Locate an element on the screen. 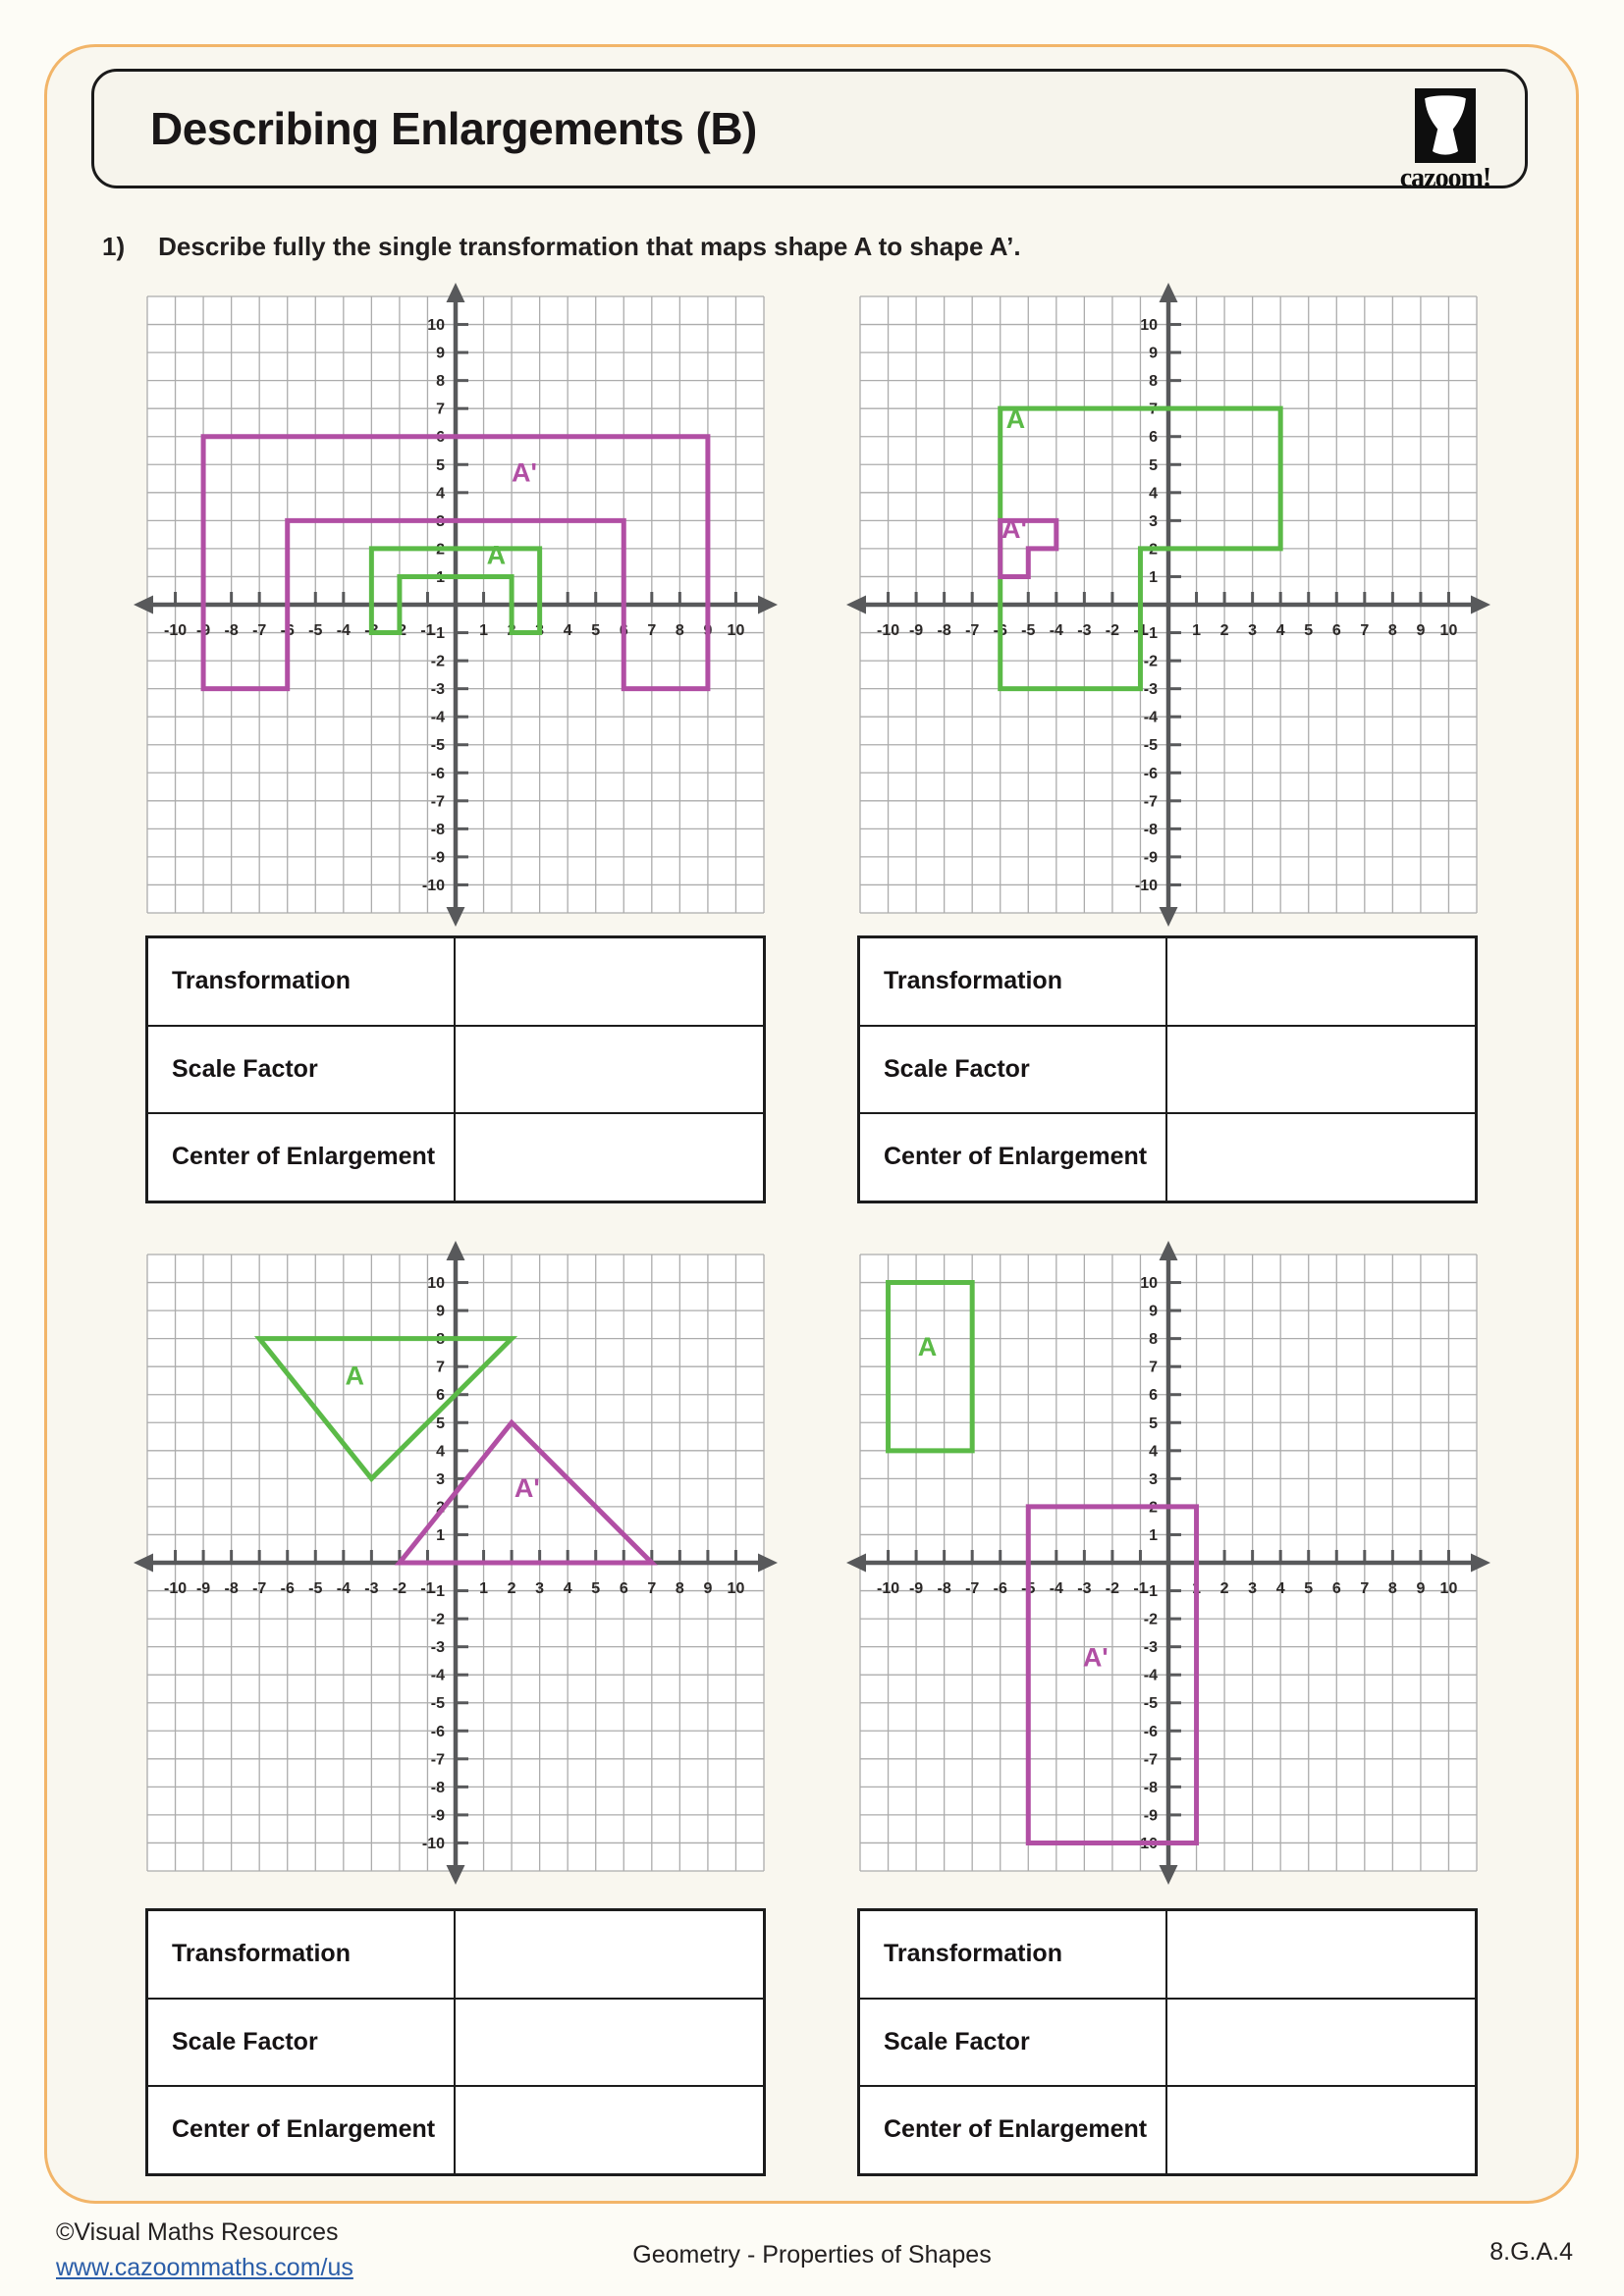 This screenshot has height=2296, width=1624. y-tick-label: 8 is located at coordinates (1153, 381).